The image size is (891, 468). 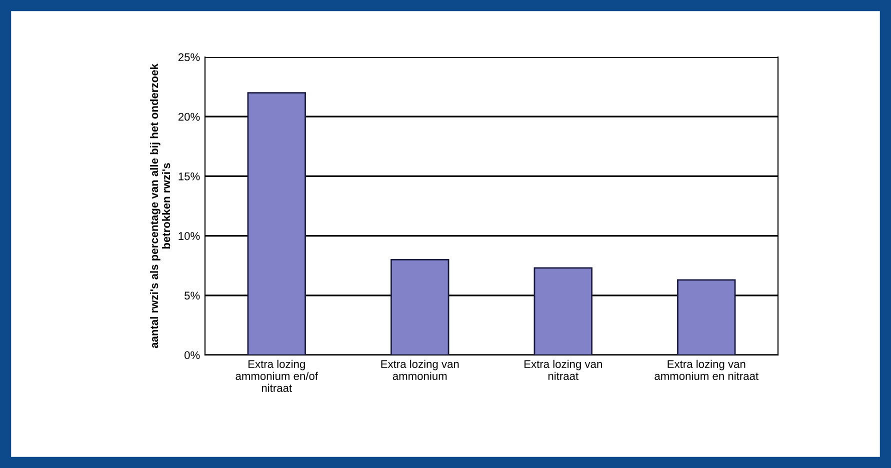 I want to click on x-tick-label: Extra lozing van nitraat, so click(x=563, y=370).